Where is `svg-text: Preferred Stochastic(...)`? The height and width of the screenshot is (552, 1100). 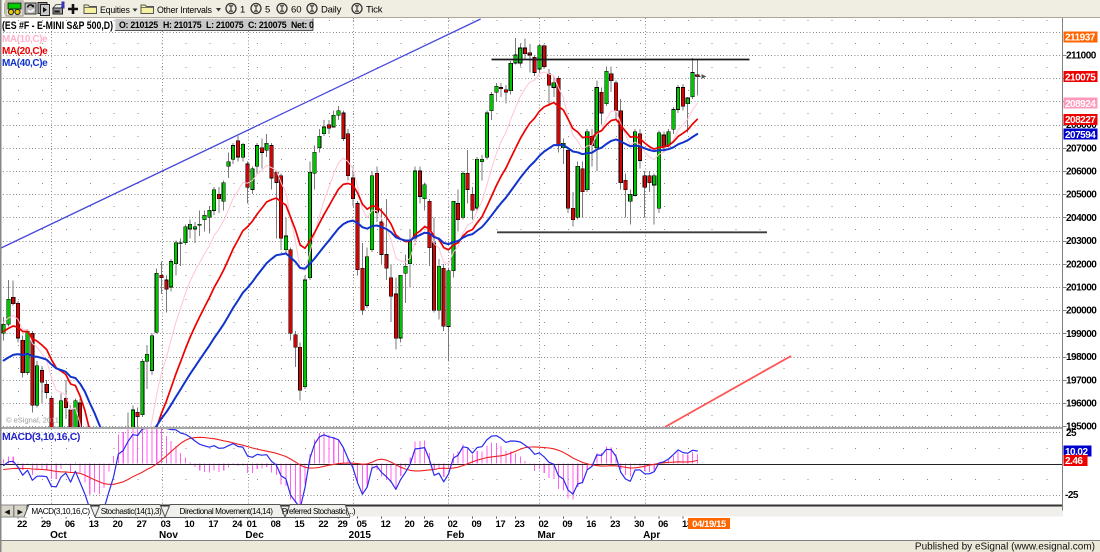
svg-text: Preferred Stochastic(...) is located at coordinates (319, 511).